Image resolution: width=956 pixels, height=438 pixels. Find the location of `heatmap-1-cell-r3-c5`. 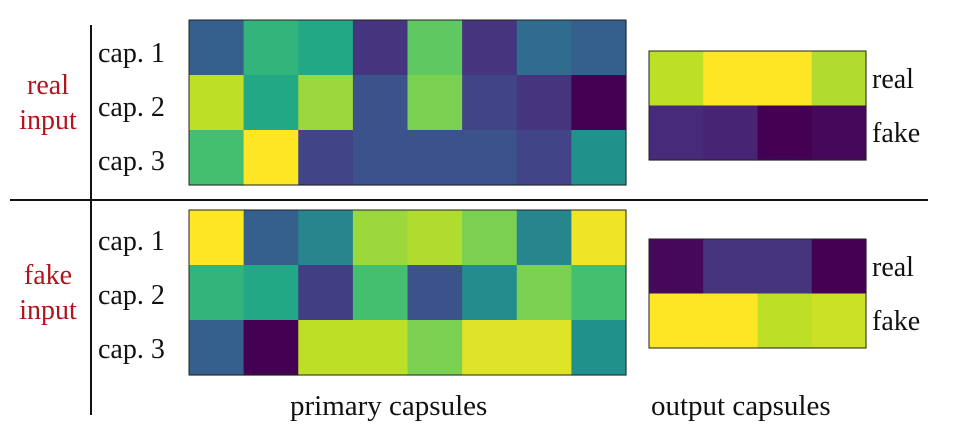

heatmap-1-cell-r3-c5 is located at coordinates (435, 158).